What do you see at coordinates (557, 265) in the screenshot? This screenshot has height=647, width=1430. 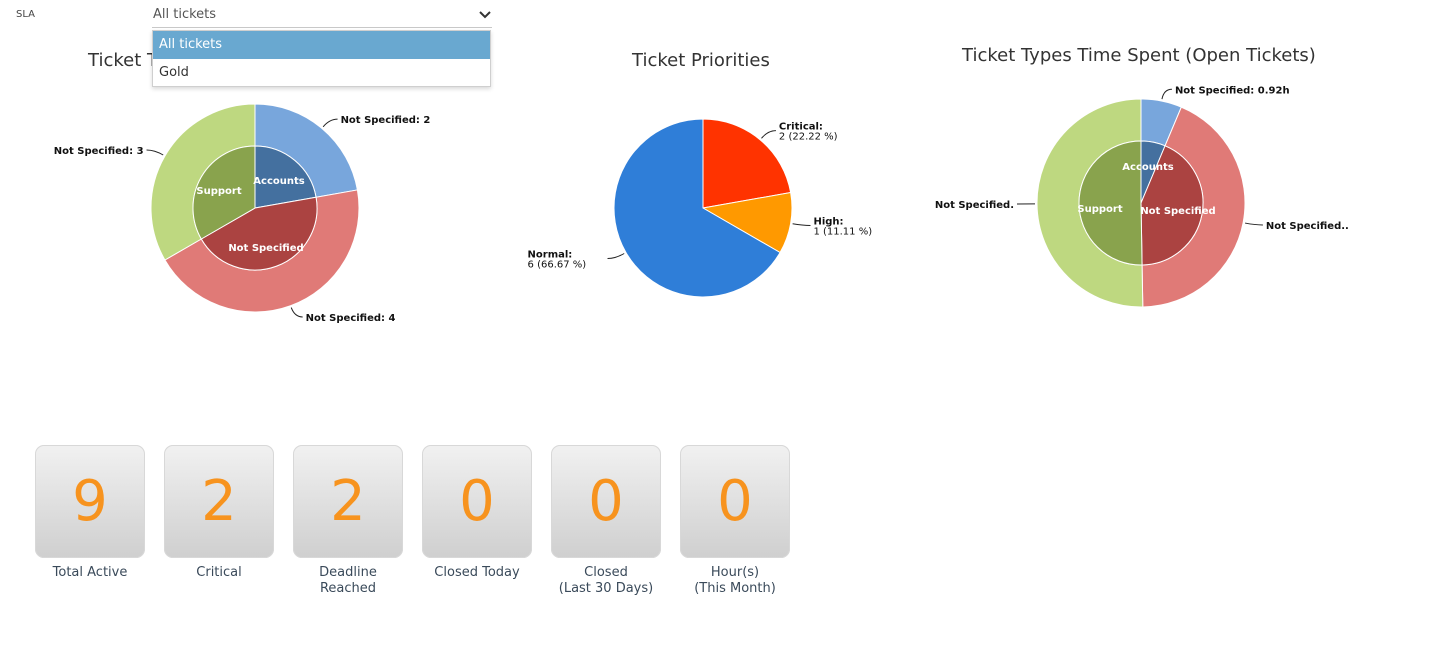 I see `slice-label-value: 6 (66.67 %)` at bounding box center [557, 265].